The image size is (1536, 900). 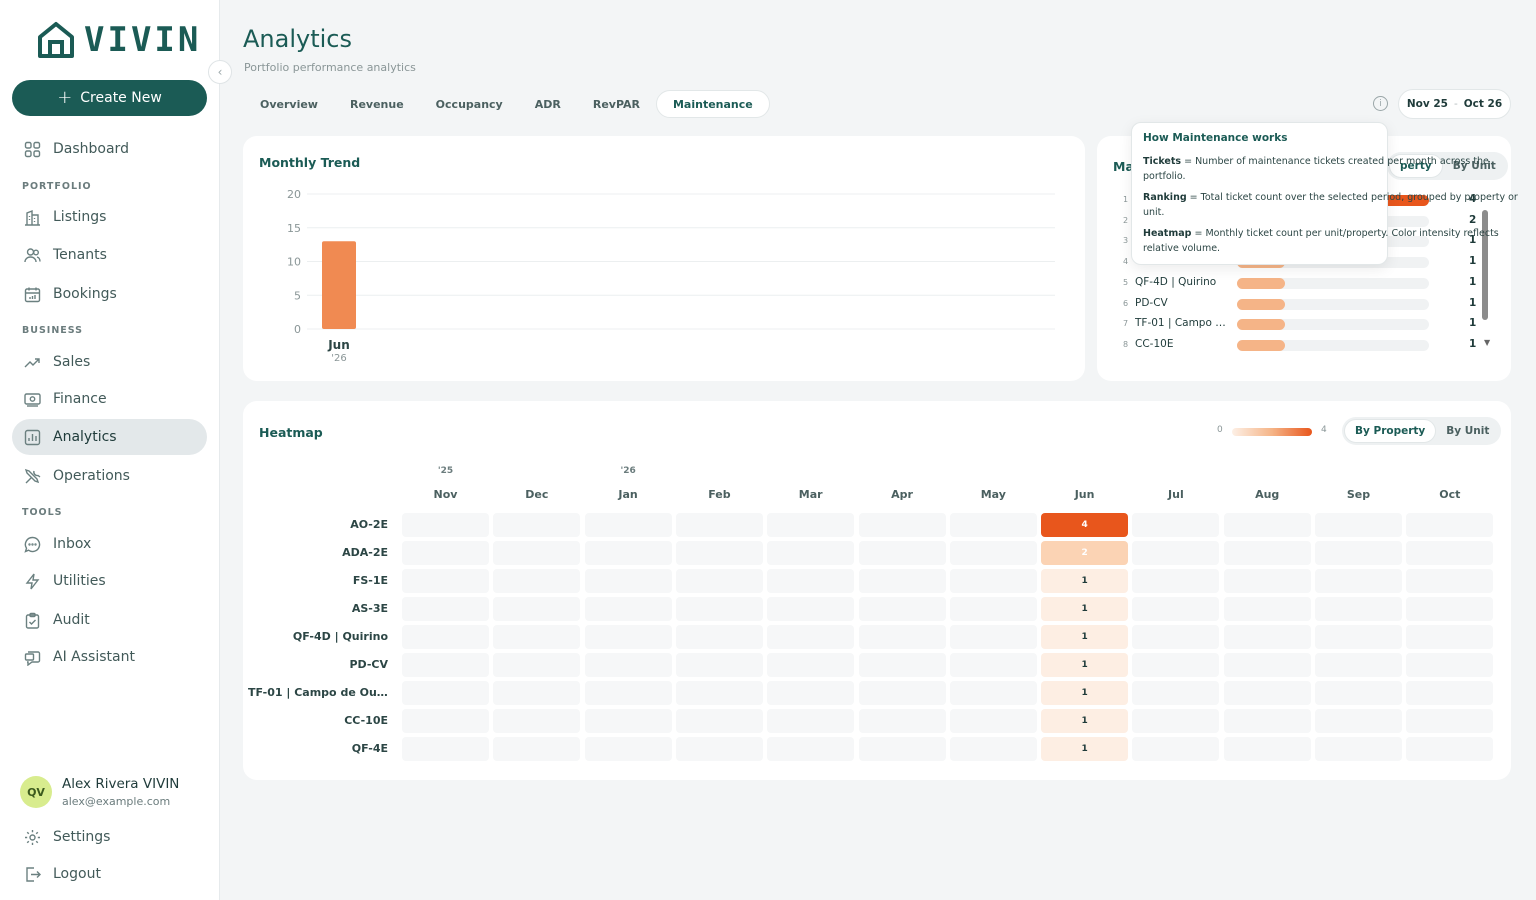 I want to click on sidebar-item-analytics: Analytics, so click(x=109, y=437).